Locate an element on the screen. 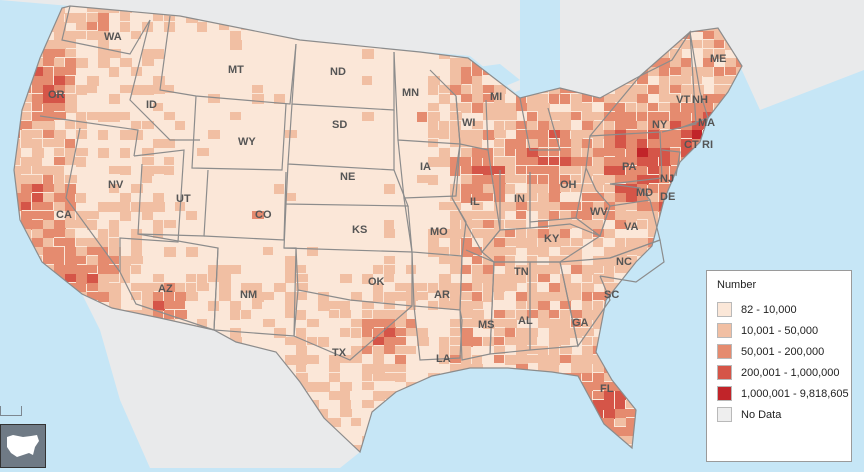 The width and height of the screenshot is (864, 472). state-label-ny: NY is located at coordinates (660, 125).